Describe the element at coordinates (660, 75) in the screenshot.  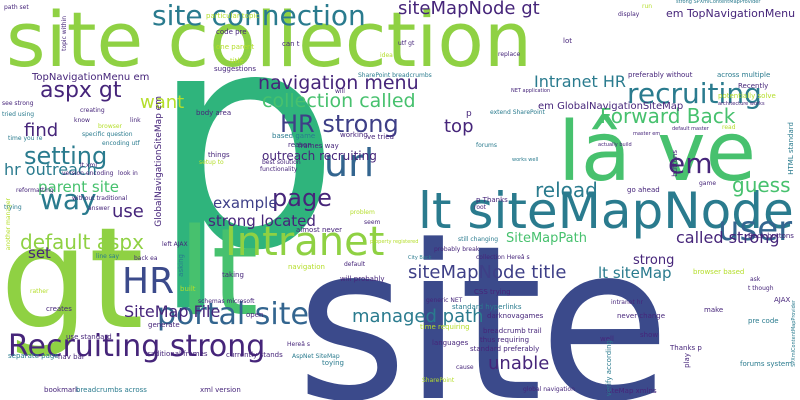
I see `word: preferably without` at that location.